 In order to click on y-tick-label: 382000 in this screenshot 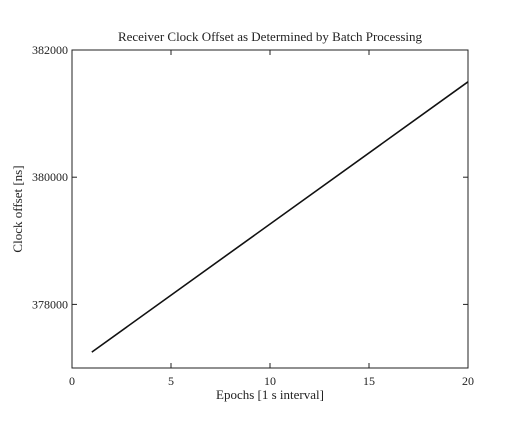, I will do `click(50, 50)`.